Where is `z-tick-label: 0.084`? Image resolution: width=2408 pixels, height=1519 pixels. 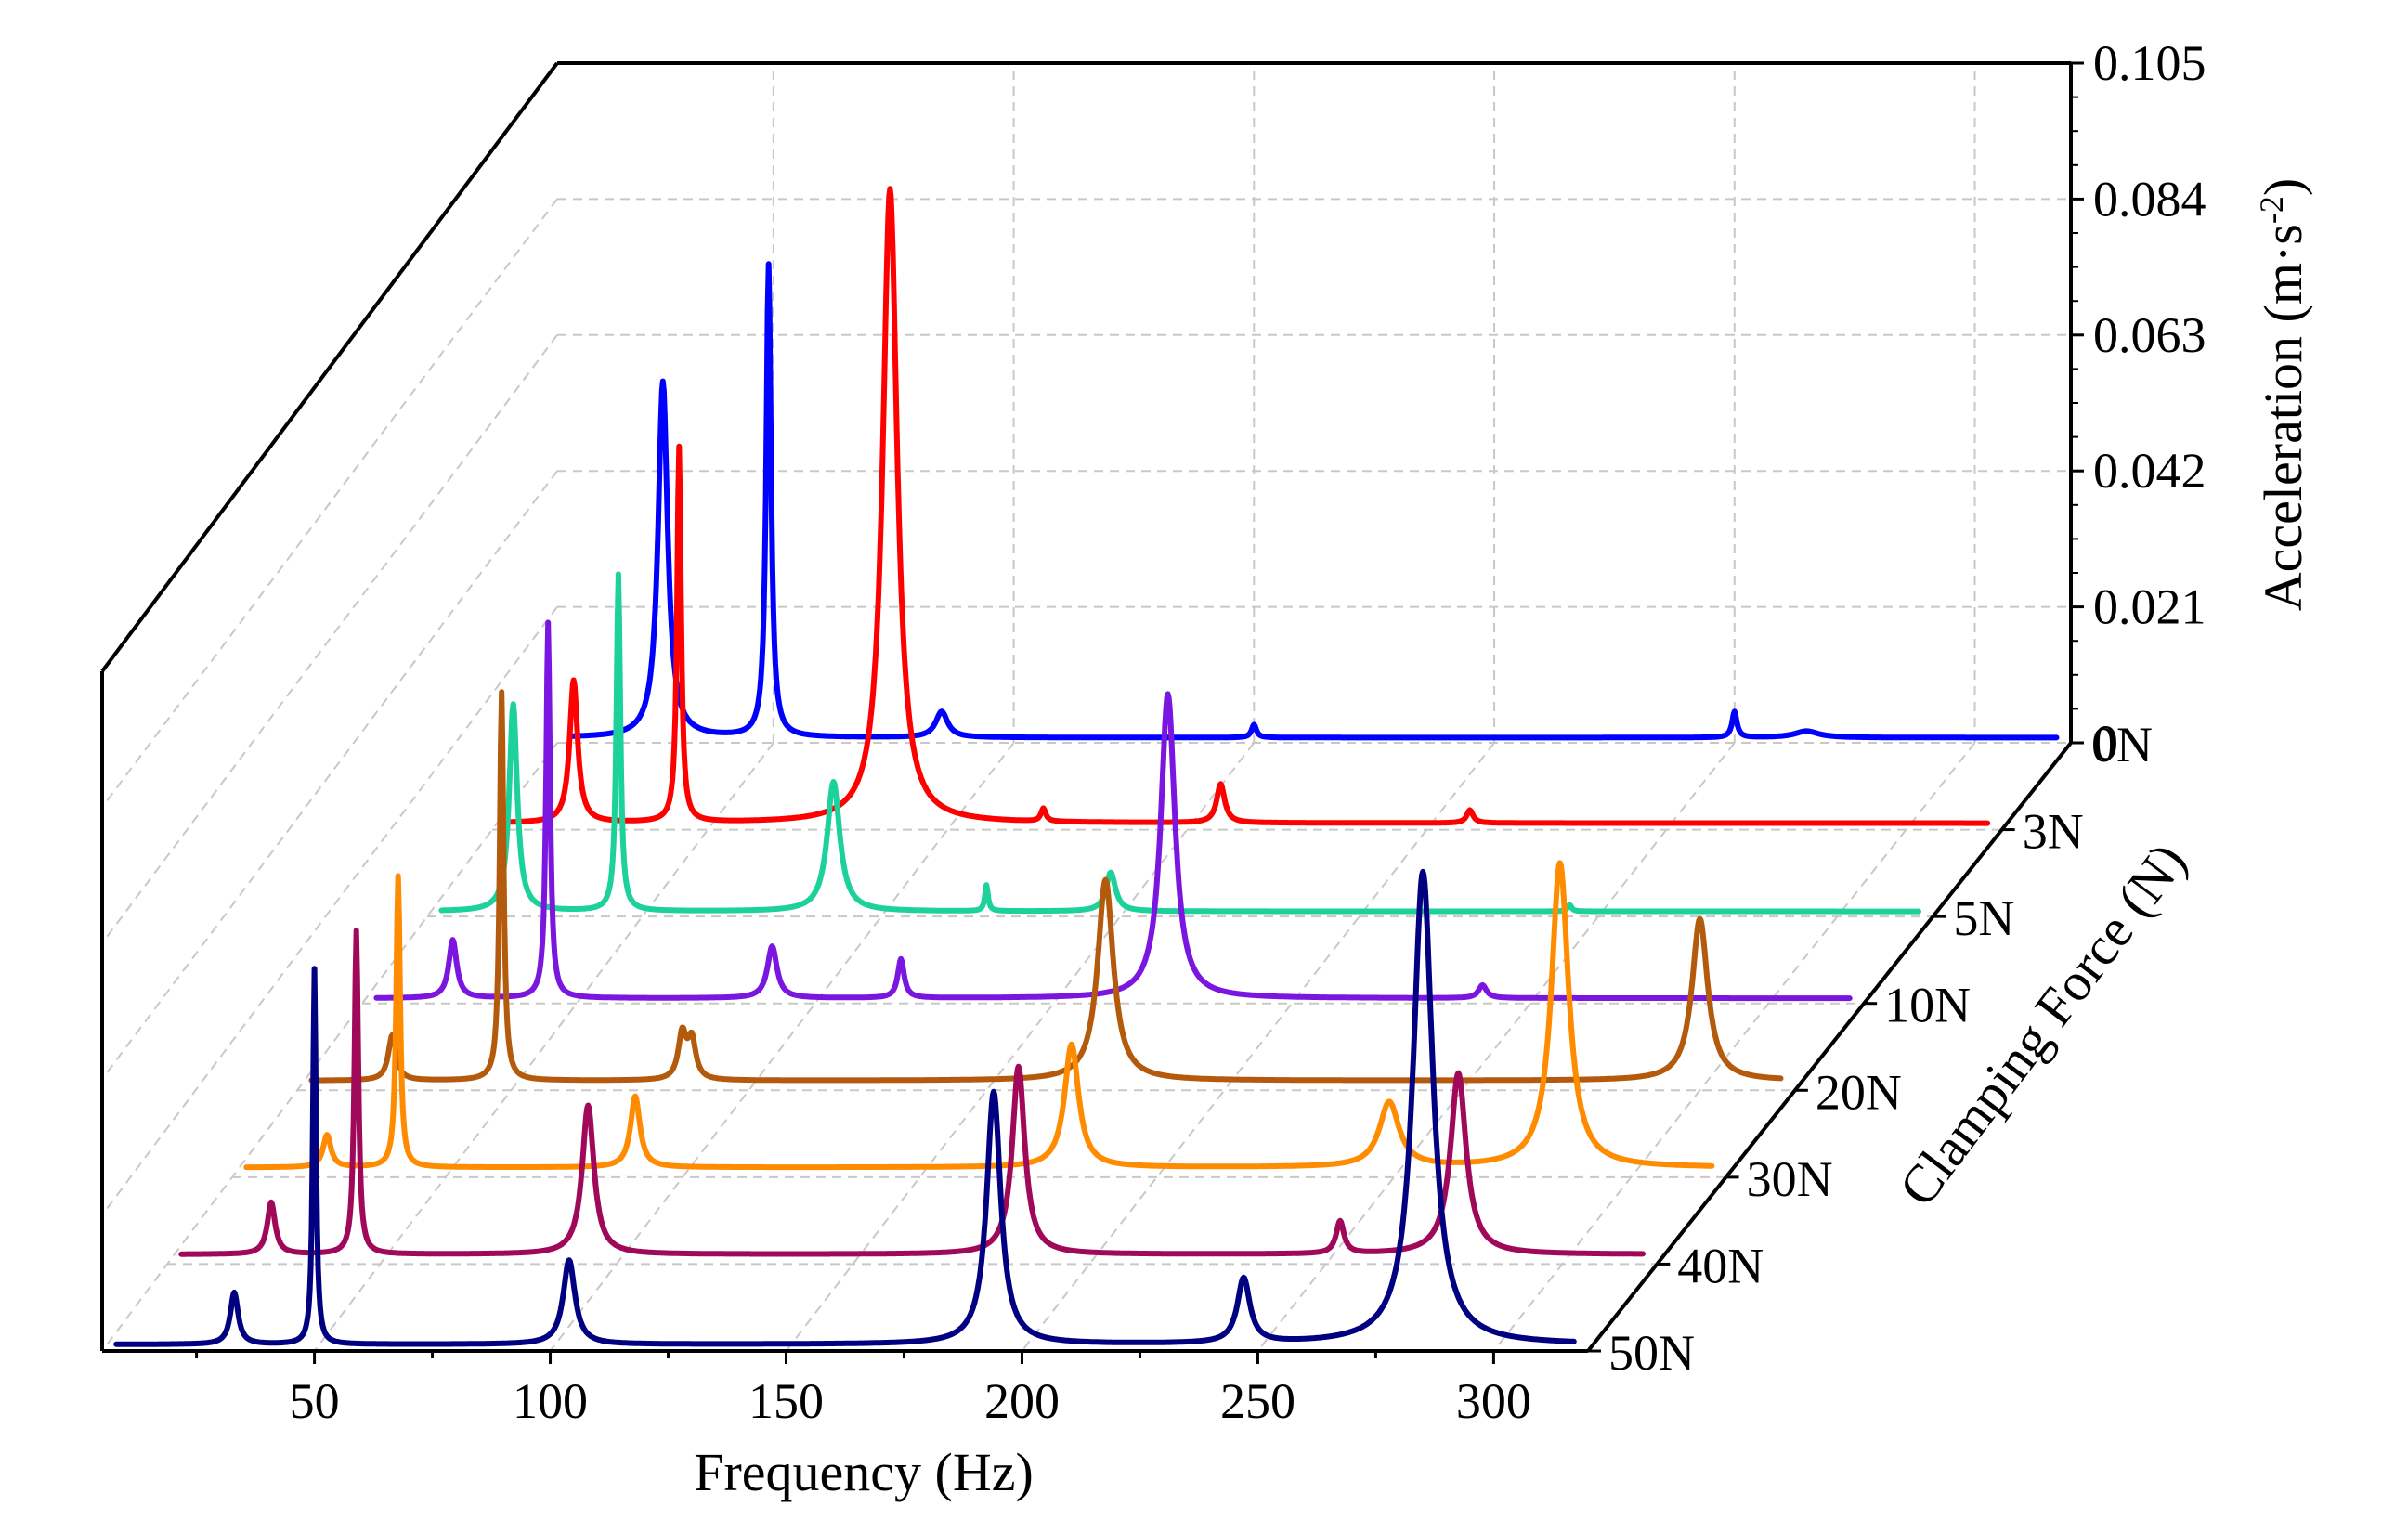
z-tick-label: 0.084 is located at coordinates (2149, 199).